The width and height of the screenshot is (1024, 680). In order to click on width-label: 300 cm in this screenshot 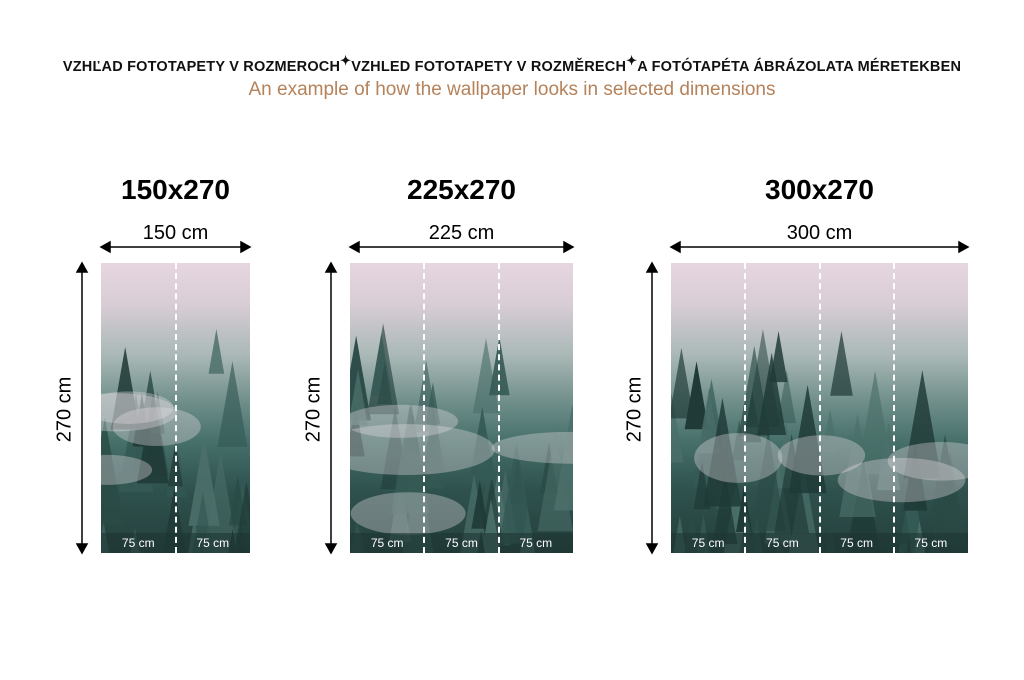, I will do `click(819, 233)`.